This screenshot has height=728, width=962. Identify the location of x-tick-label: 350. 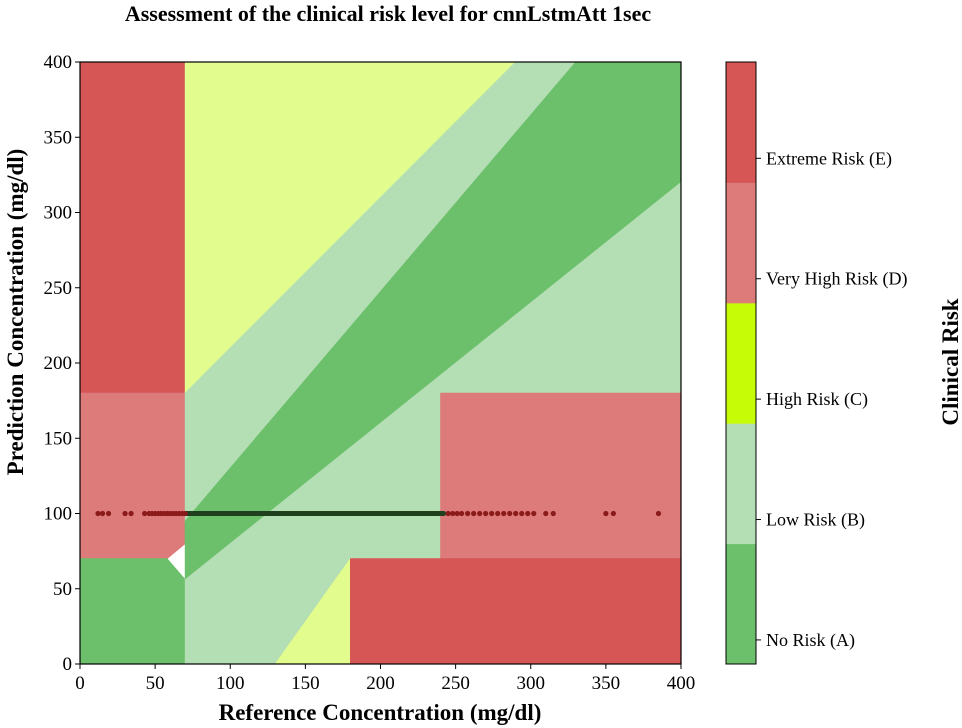
(606, 683).